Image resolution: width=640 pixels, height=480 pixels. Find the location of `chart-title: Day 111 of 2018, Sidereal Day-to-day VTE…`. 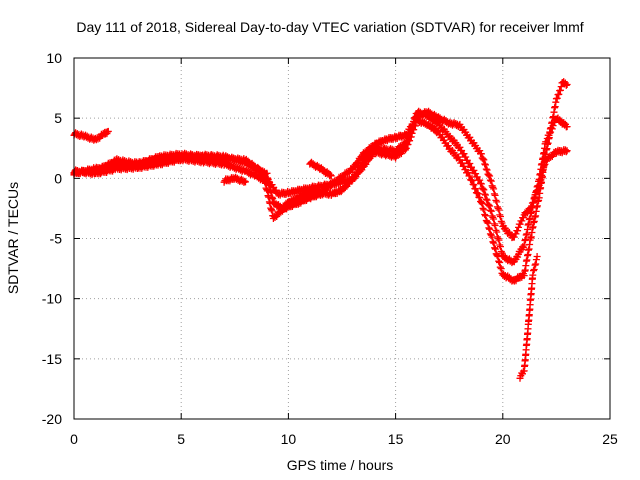

chart-title: Day 111 of 2018, Sidereal Day-to-day VTE… is located at coordinates (329, 27).